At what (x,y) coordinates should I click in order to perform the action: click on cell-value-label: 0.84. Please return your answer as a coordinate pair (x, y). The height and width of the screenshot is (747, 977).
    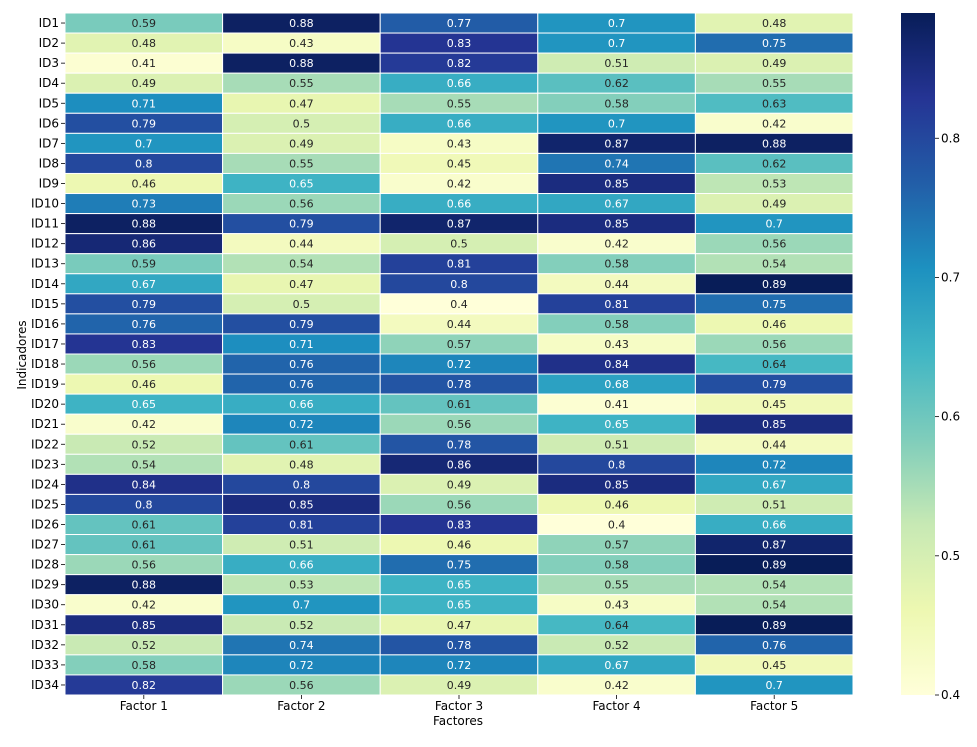
    Looking at the image, I should click on (616, 364).